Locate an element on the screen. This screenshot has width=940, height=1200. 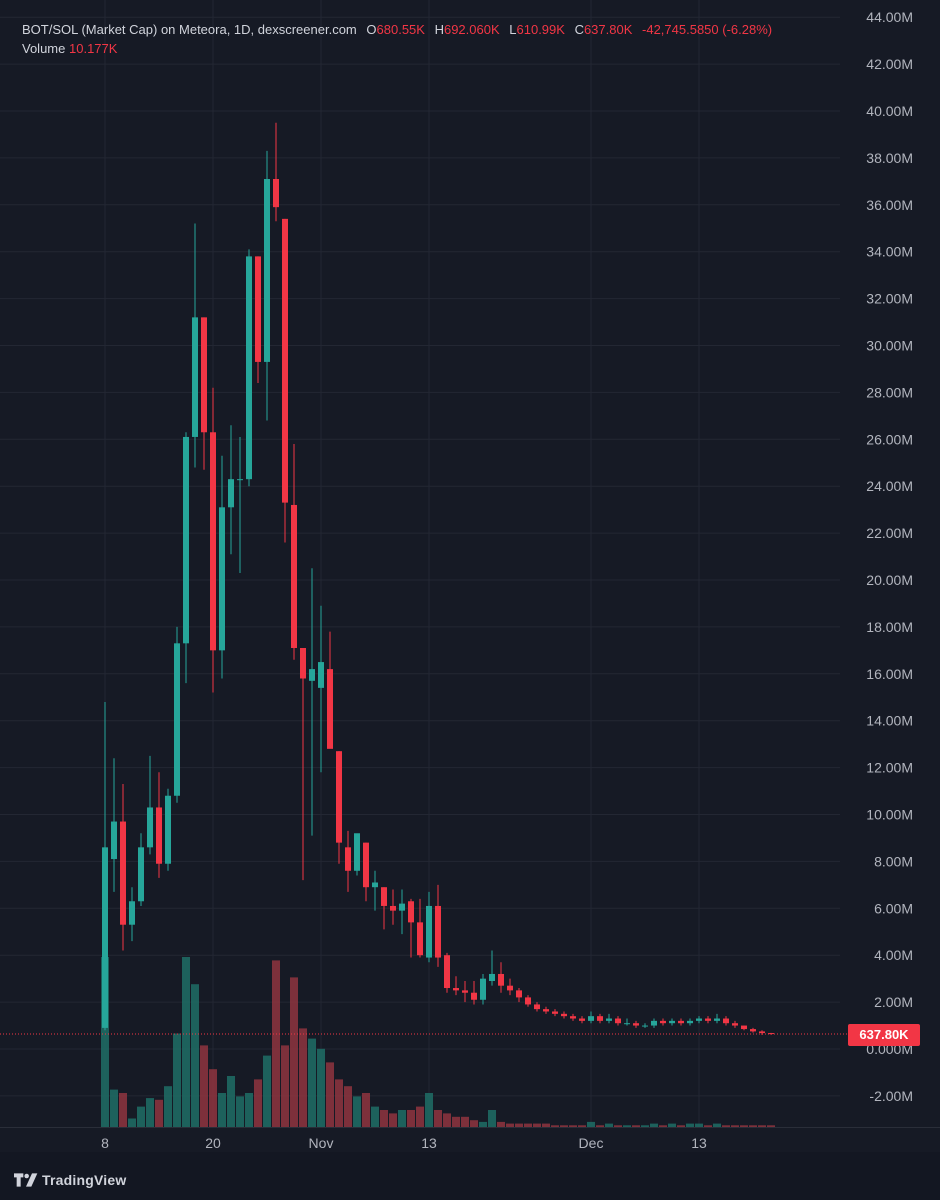
time-axis-label: Dec is located at coordinates (591, 1143).